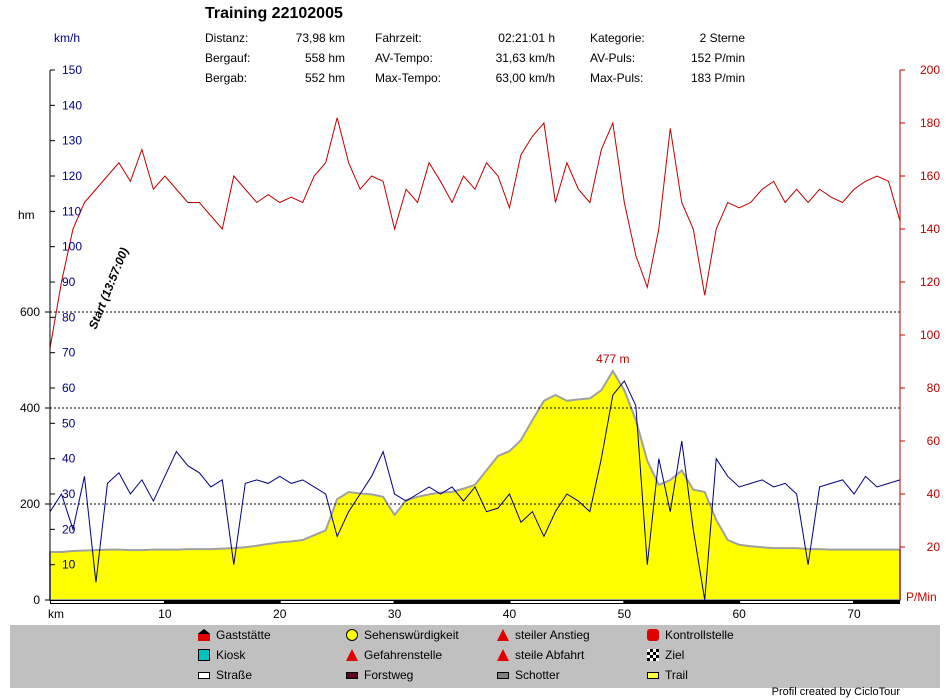 The width and height of the screenshot is (950, 700). What do you see at coordinates (411, 635) in the screenshot?
I see `legend-label: Sehenswürdigkeit` at bounding box center [411, 635].